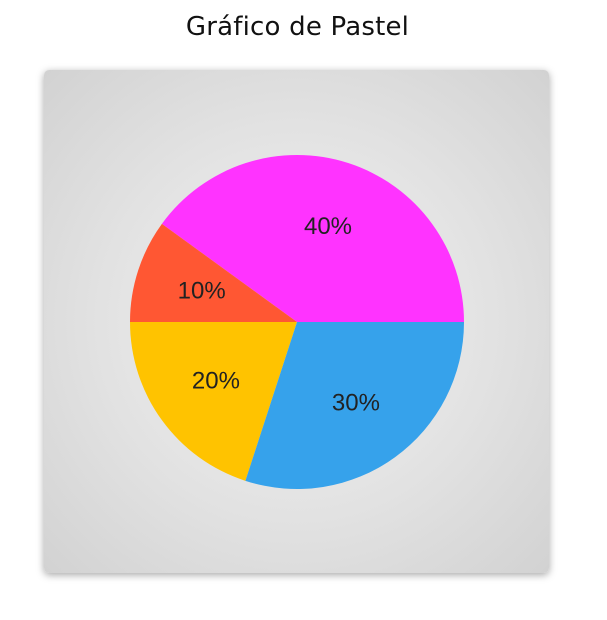 The image size is (607, 620). What do you see at coordinates (328, 226) in the screenshot?
I see `pie-slice-label: 40%` at bounding box center [328, 226].